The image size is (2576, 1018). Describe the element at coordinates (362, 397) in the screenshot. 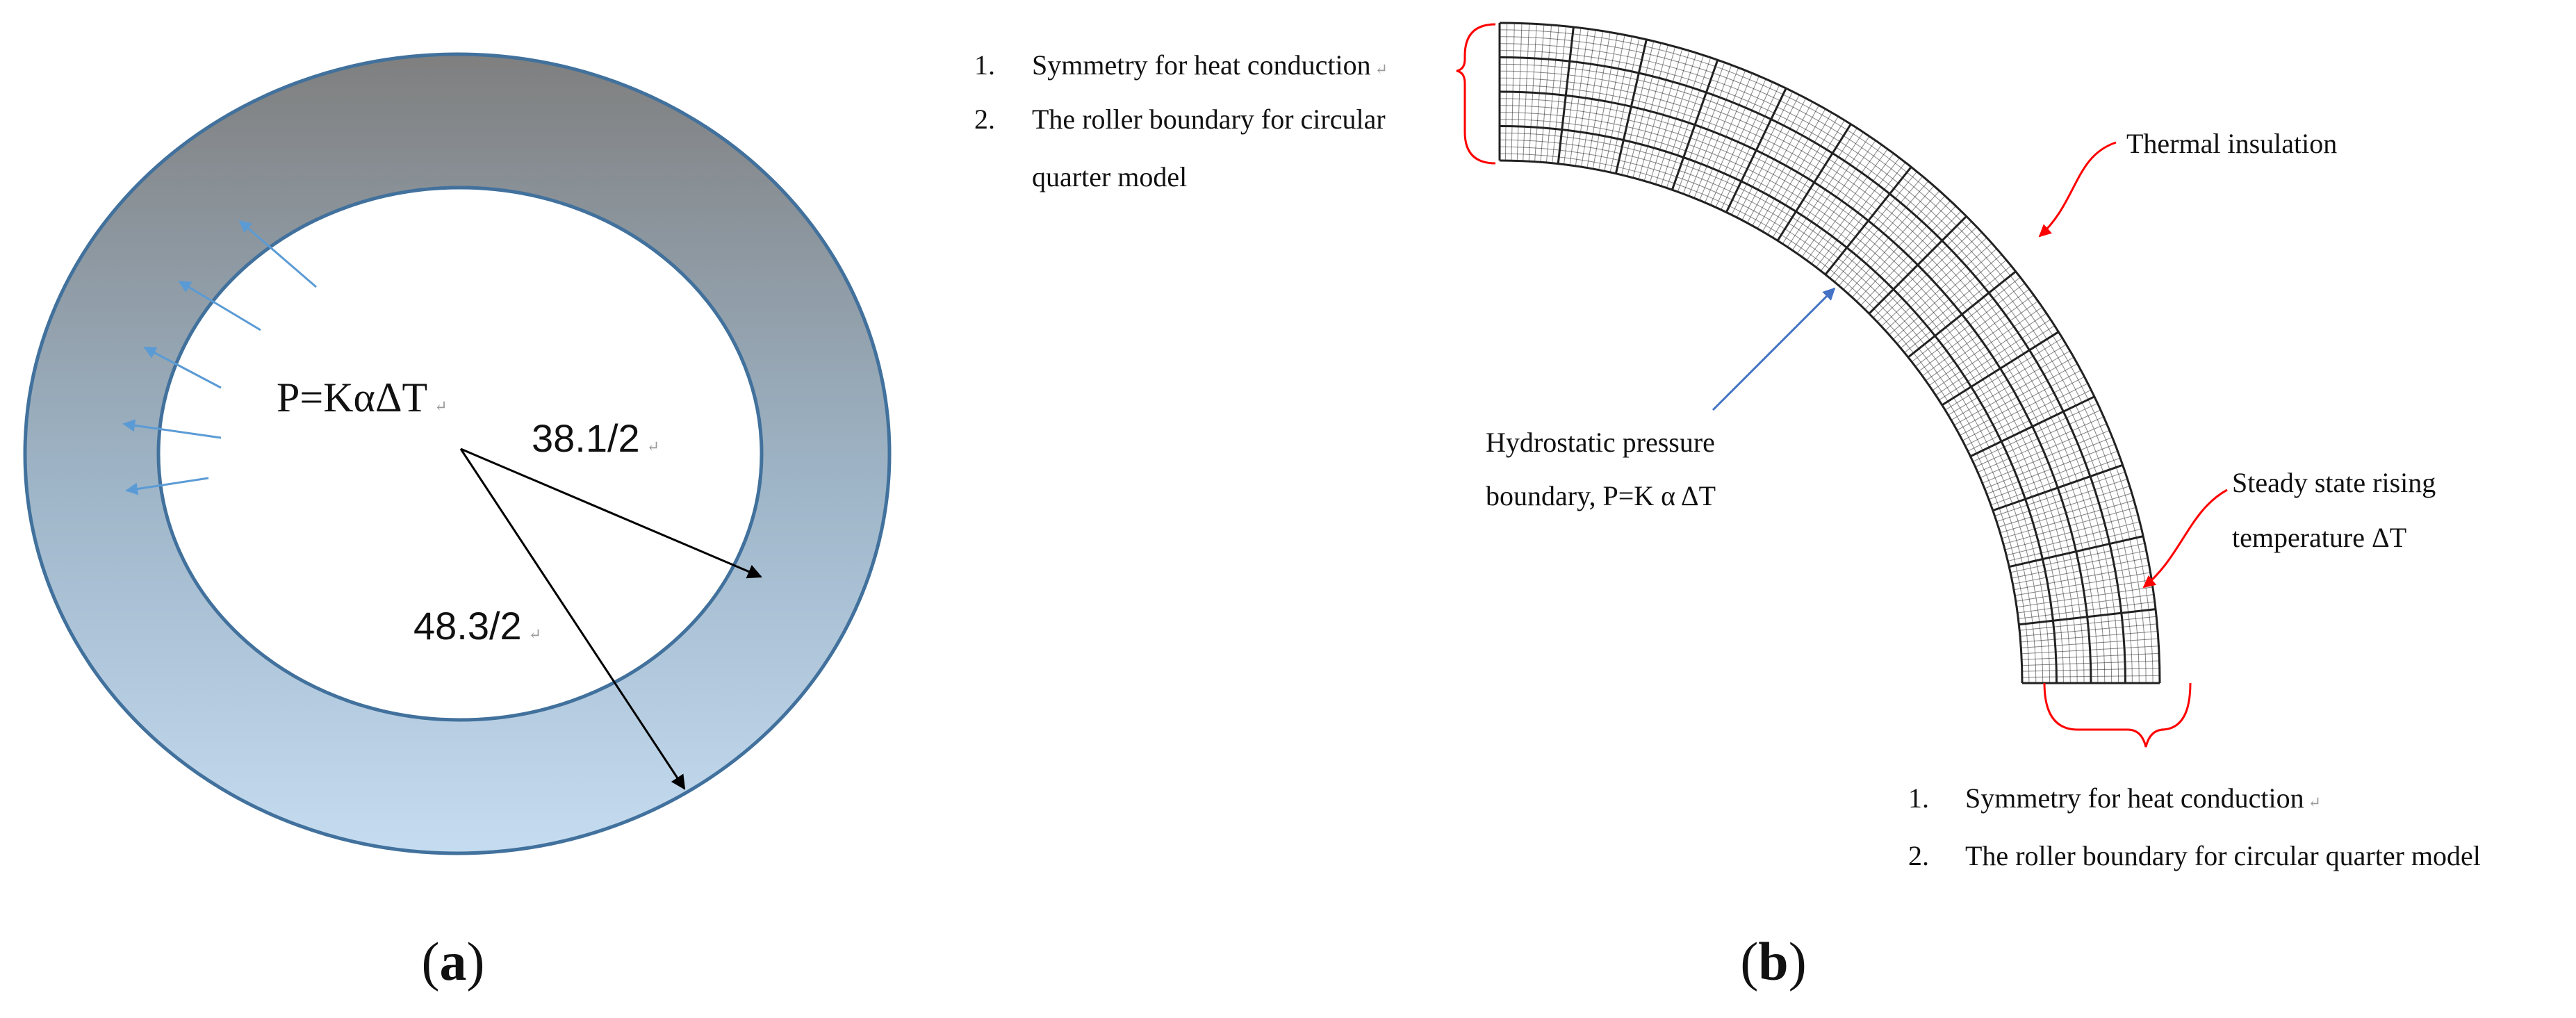

I see `pressure-equation: P=KαΔT ↵` at that location.